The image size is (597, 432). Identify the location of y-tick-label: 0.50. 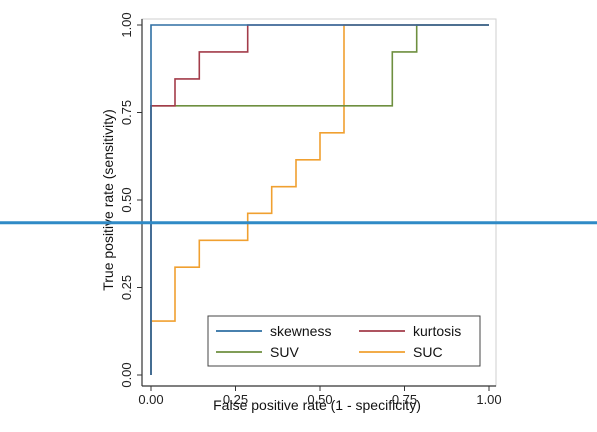
(126, 199).